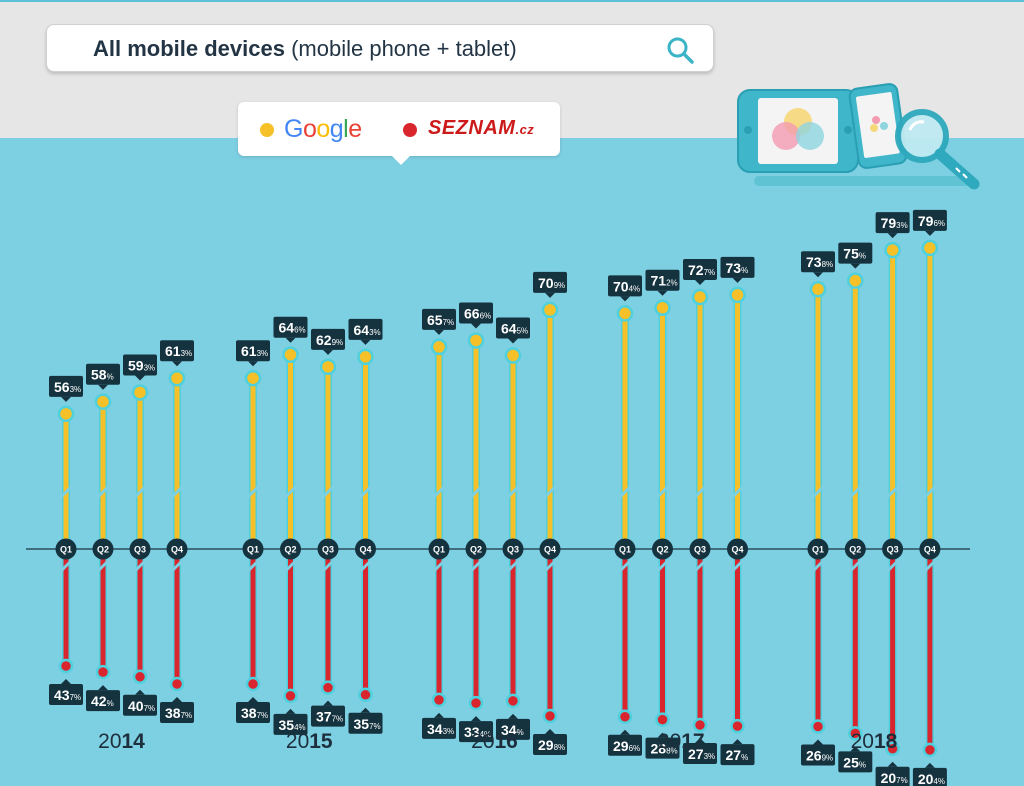 This screenshot has height=786, width=1024. I want to click on title-bold: All mobile devices, so click(189, 48).